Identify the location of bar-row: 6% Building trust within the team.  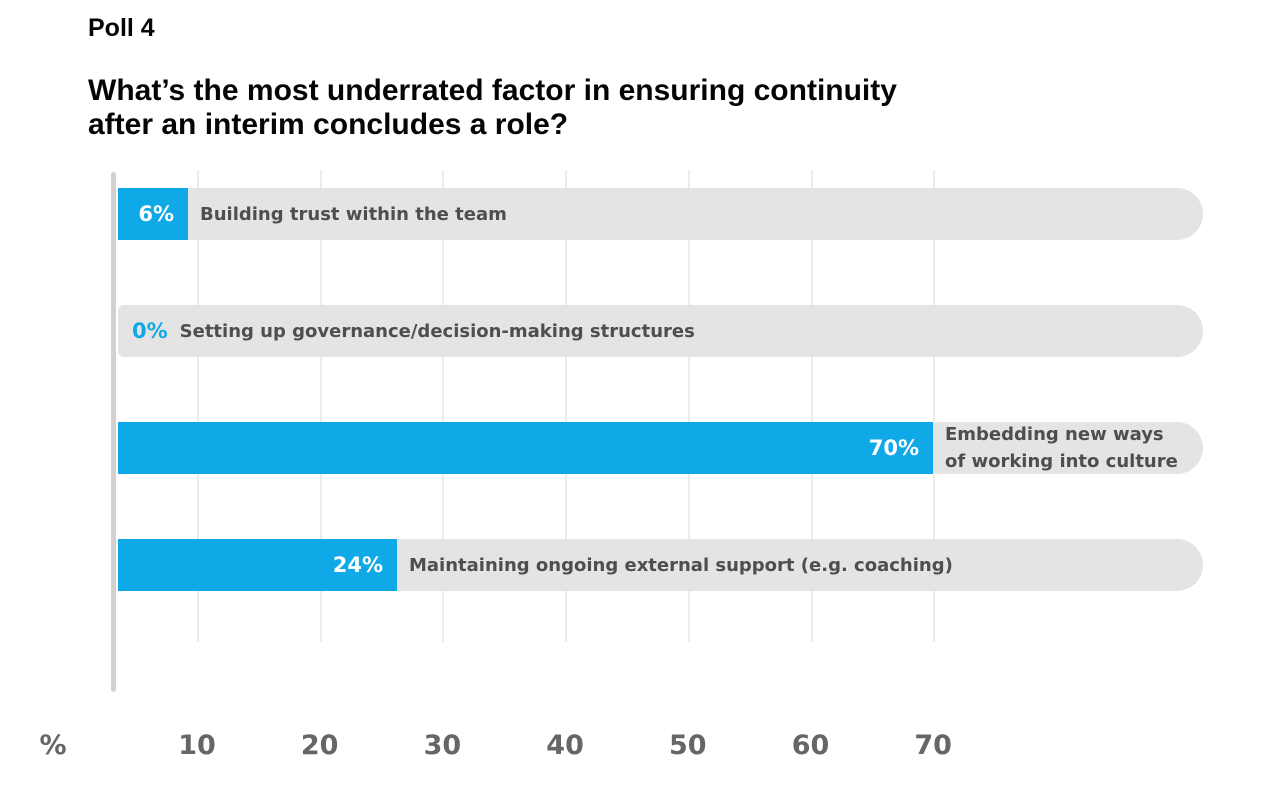
(660, 214).